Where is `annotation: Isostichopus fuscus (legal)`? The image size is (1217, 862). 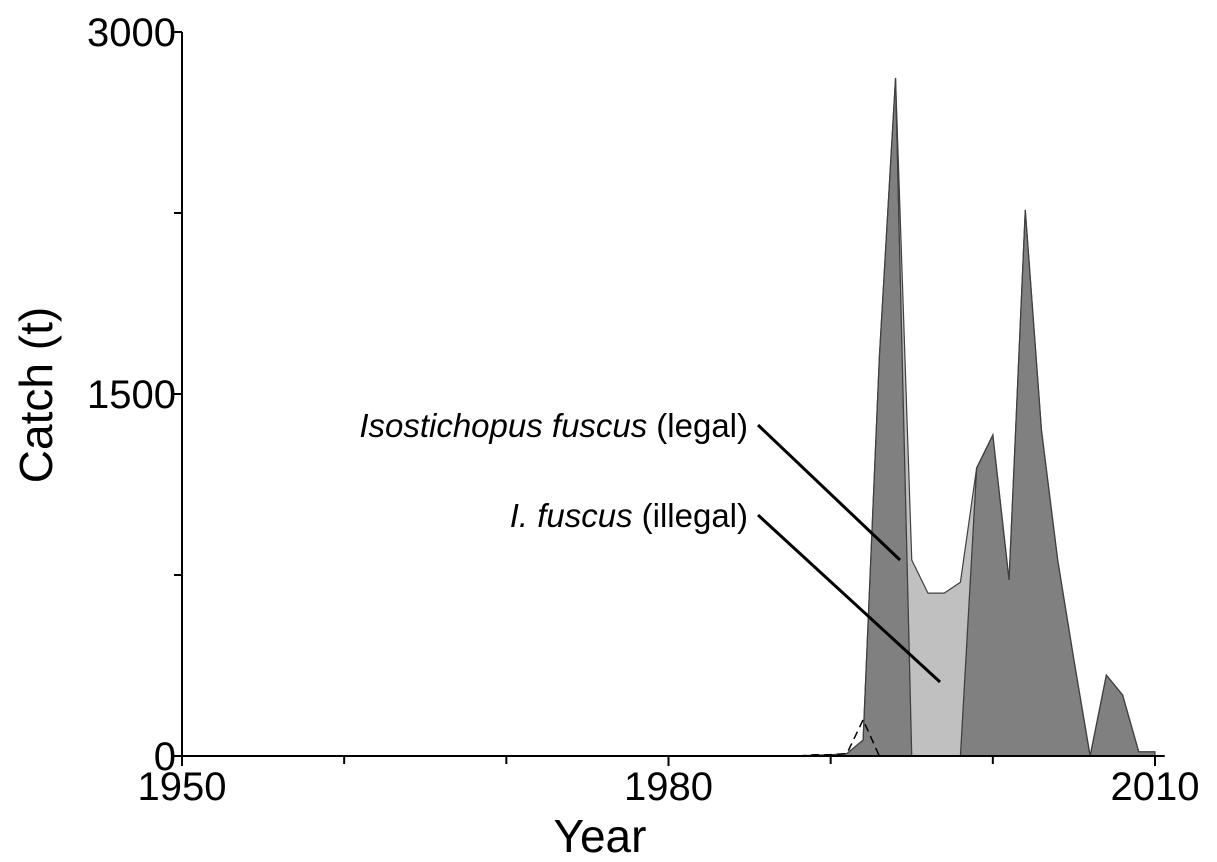 annotation: Isostichopus fuscus (legal) is located at coordinates (553, 425).